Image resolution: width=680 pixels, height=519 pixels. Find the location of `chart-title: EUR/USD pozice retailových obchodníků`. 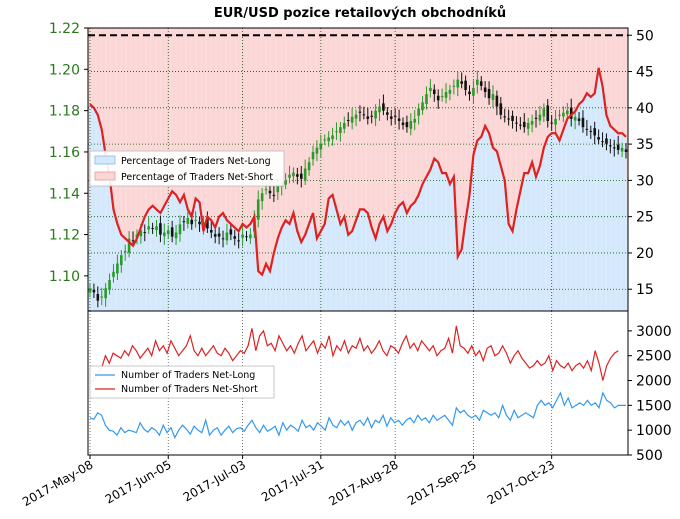

chart-title: EUR/USD pozice retailových obchodníků is located at coordinates (360, 13).